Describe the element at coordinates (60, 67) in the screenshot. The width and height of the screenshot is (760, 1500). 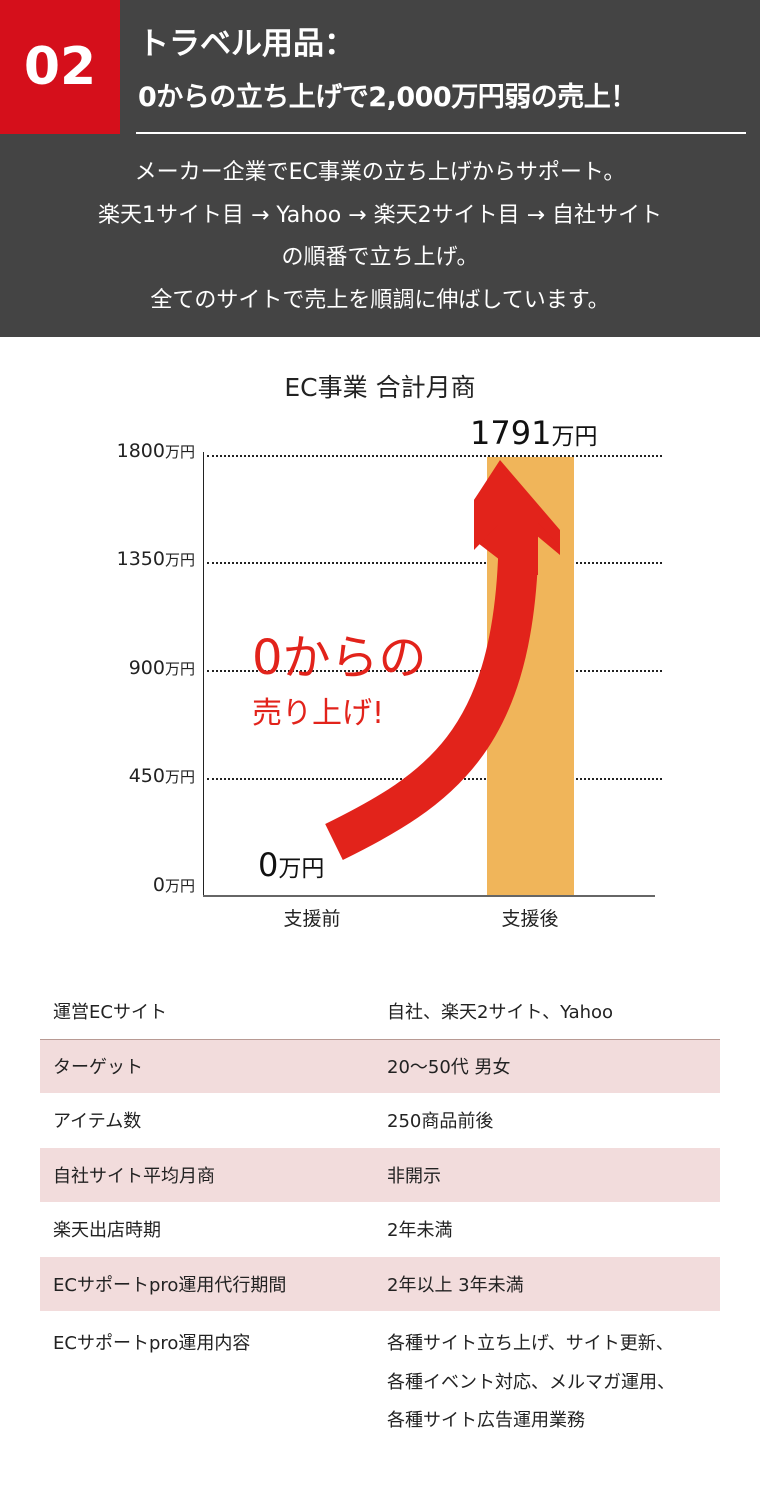
I see `case-number-badge: 02` at that location.